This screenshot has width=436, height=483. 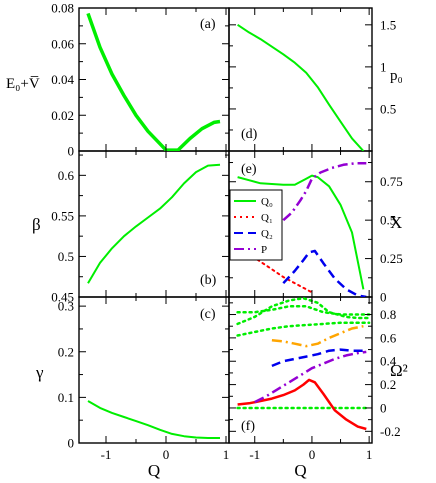 I want to click on y-tick-label: 0.8, so click(x=388, y=314).